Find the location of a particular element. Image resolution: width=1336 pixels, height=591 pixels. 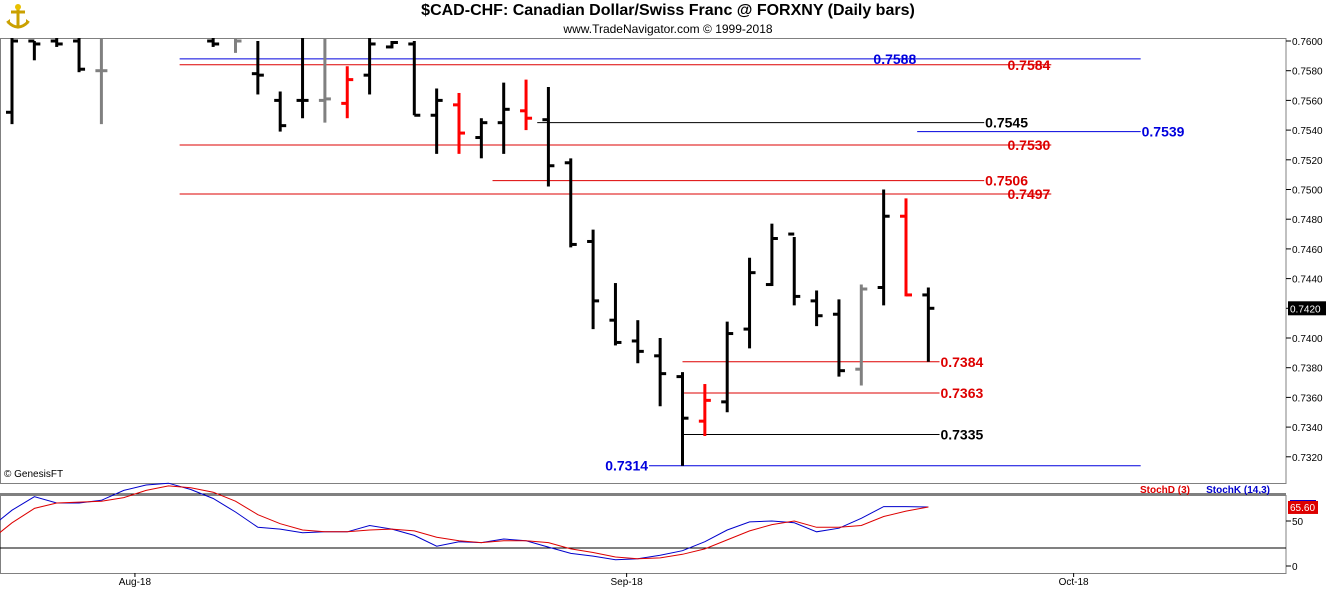

level-label-0.7539: 0.7539 is located at coordinates (1163, 132).